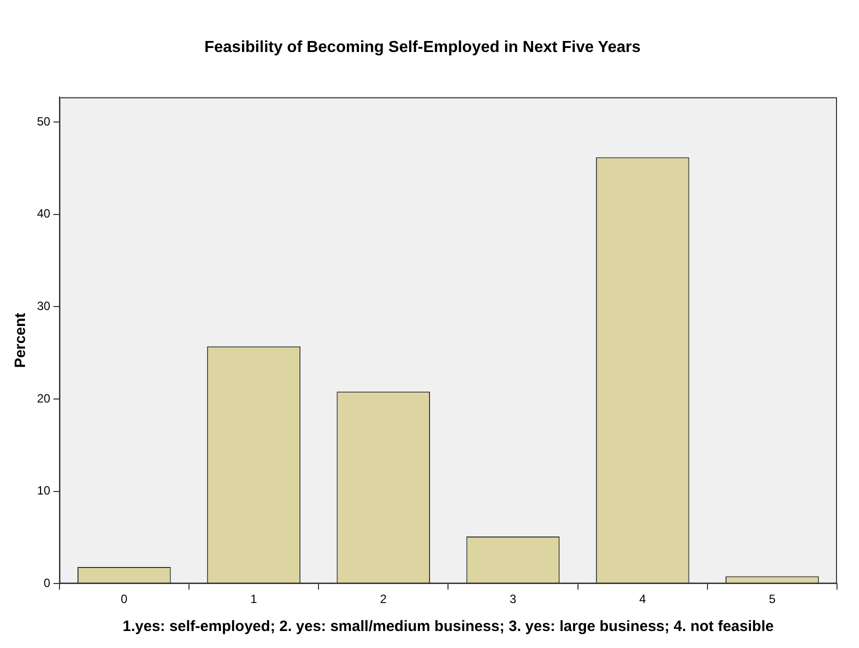 The width and height of the screenshot is (859, 648). I want to click on x-tick-label: 2, so click(384, 599).